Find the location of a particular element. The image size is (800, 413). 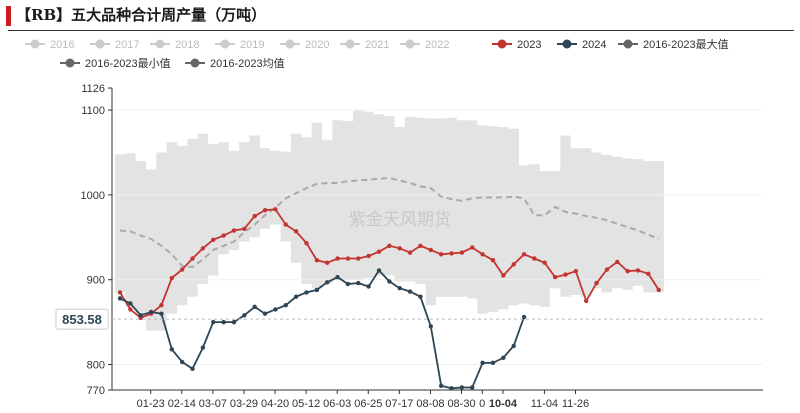

legend-item-2024: 2024 is located at coordinates (581, 45).